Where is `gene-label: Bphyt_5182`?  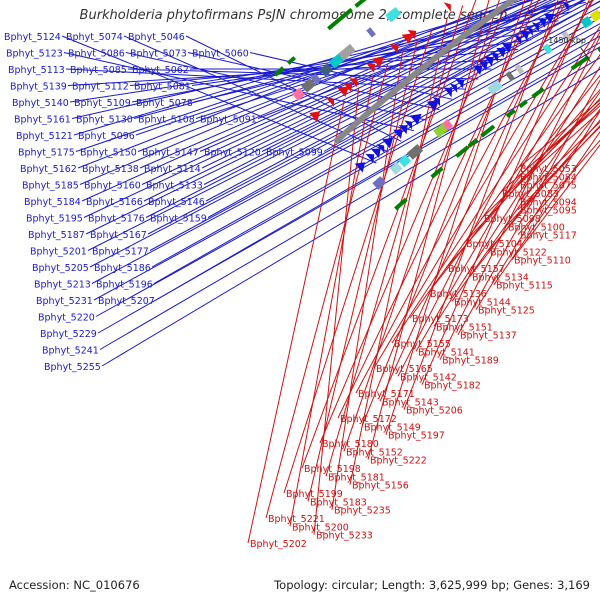
gene-label: Bphyt_5182 is located at coordinates (452, 386).